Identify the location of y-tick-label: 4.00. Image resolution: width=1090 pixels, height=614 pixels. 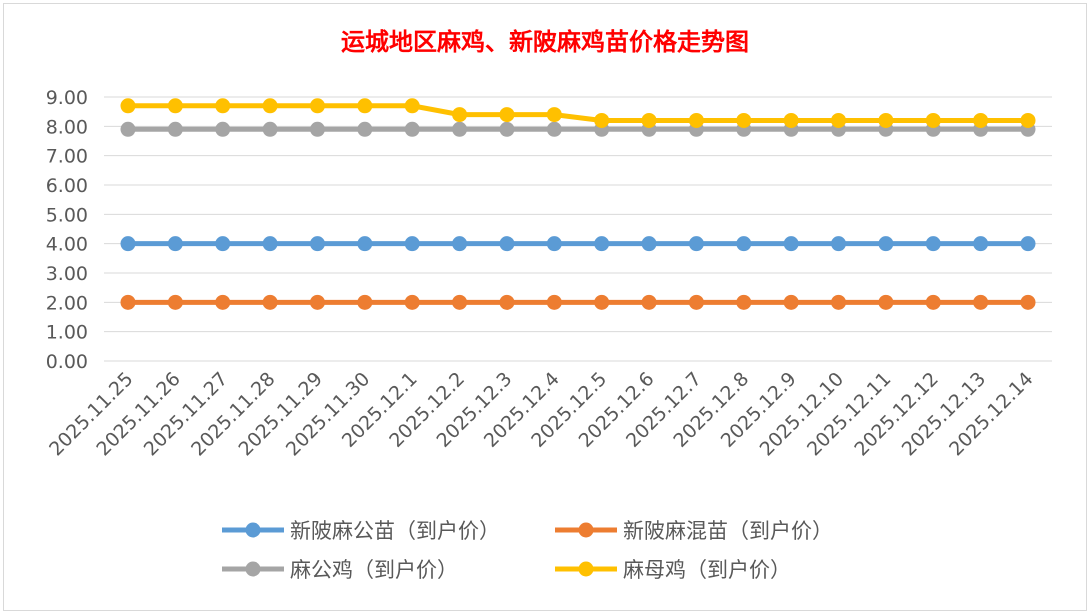
(67, 245).